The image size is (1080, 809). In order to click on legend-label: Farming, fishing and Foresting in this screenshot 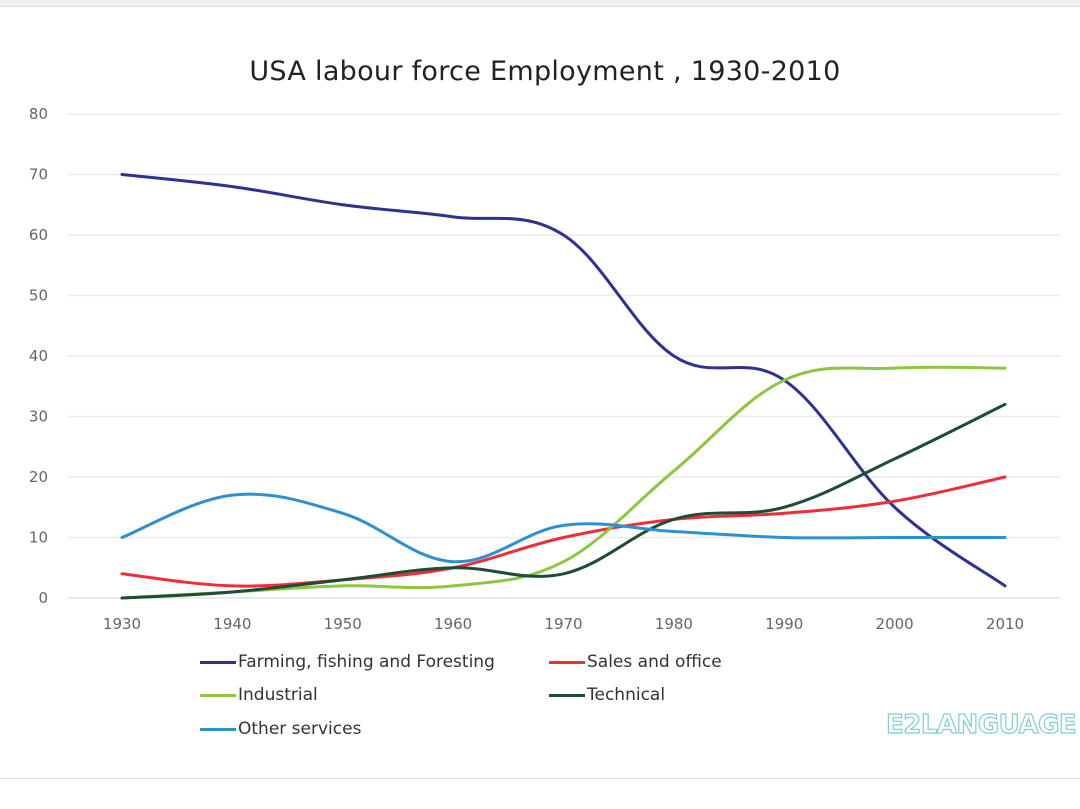, I will do `click(366, 662)`.